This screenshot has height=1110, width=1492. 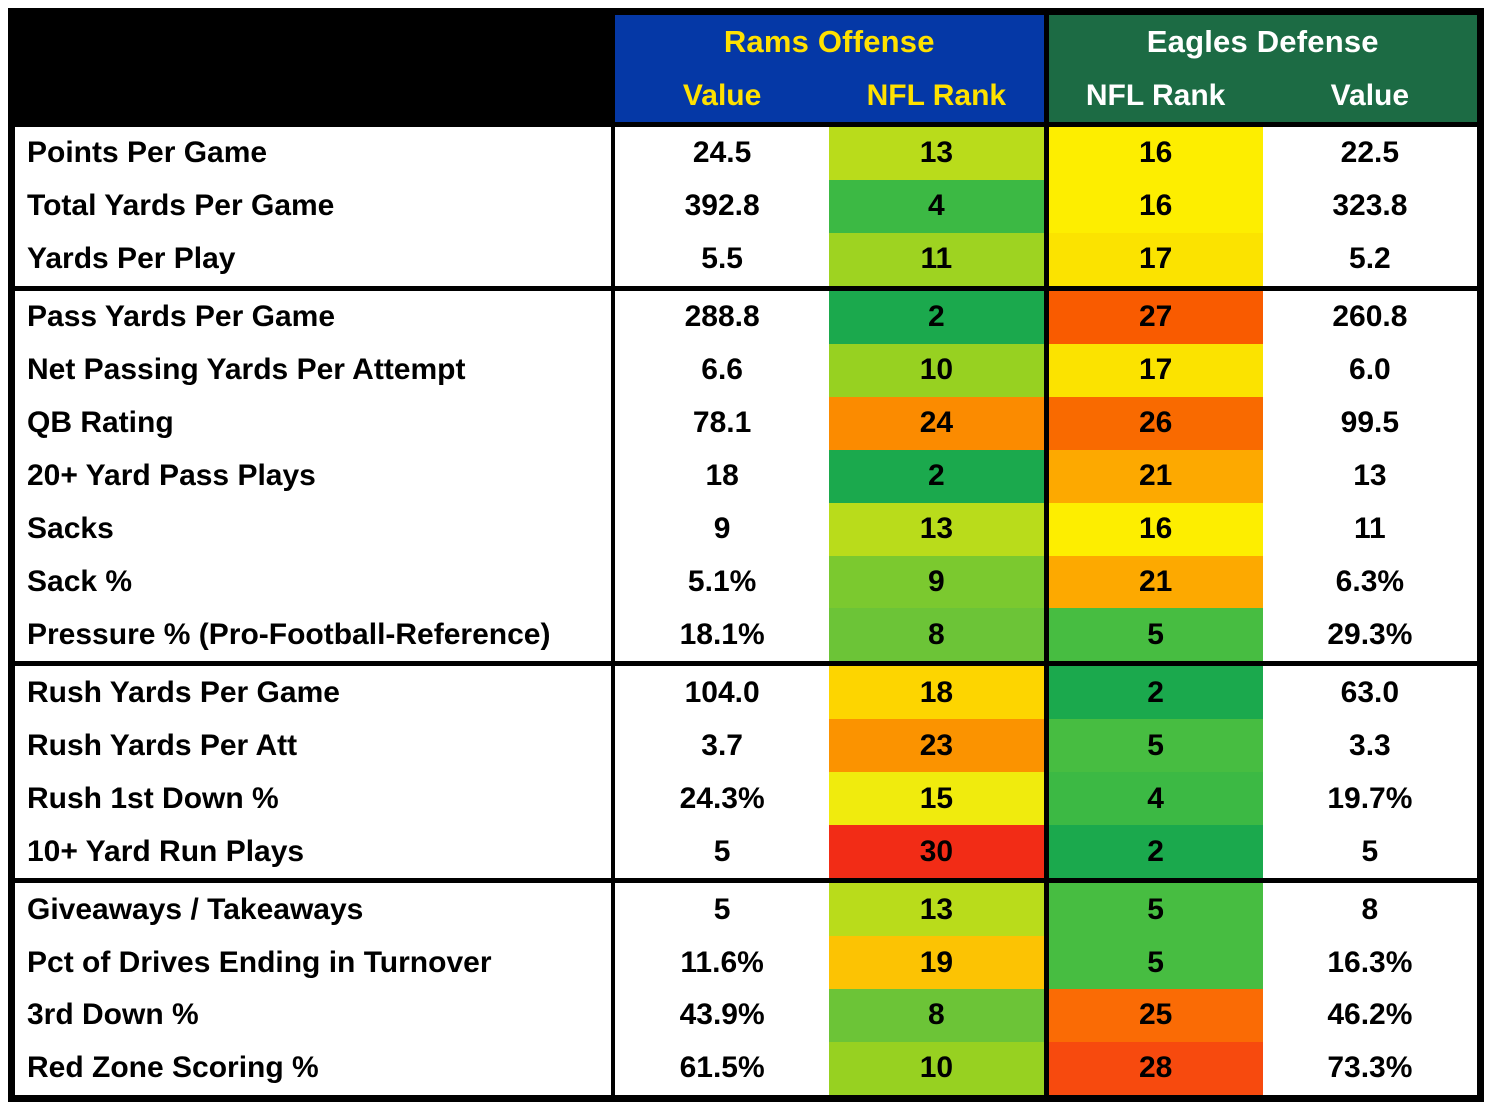 I want to click on stat-row: Sack % 5.1% 9 21 6.3%, so click(x=746, y=582).